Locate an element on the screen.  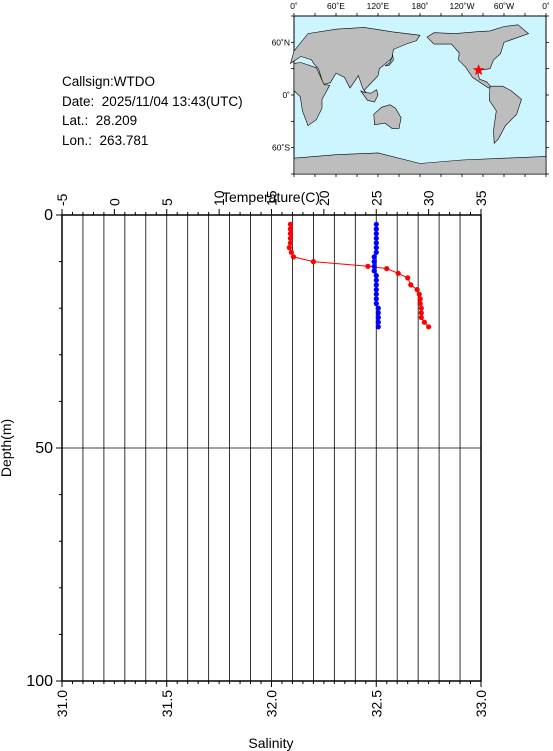
lon-row: Lon.: 263.781 is located at coordinates (152, 141).